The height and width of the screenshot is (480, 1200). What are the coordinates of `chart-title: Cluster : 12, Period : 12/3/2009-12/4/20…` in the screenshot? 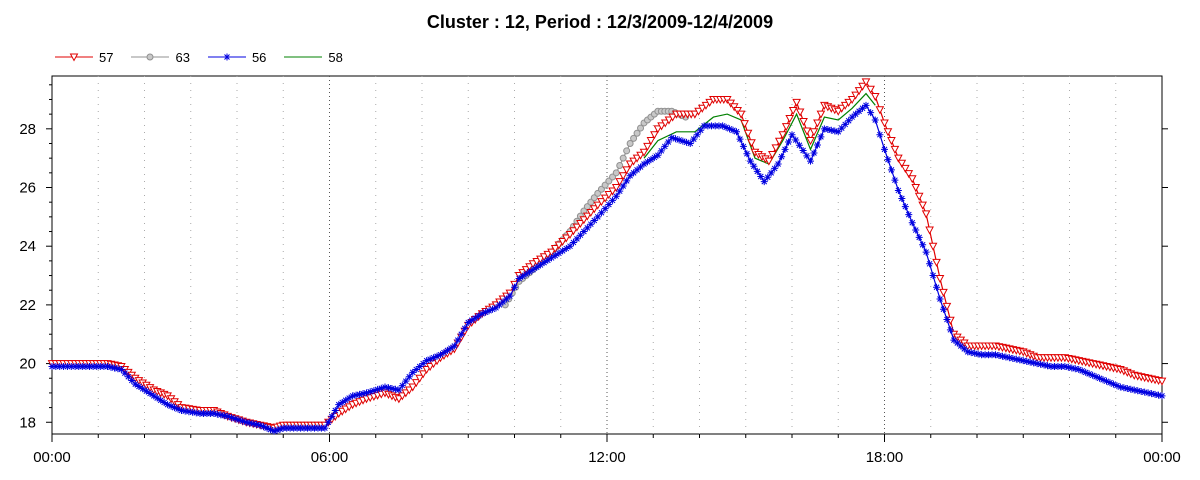 It's located at (600, 22).